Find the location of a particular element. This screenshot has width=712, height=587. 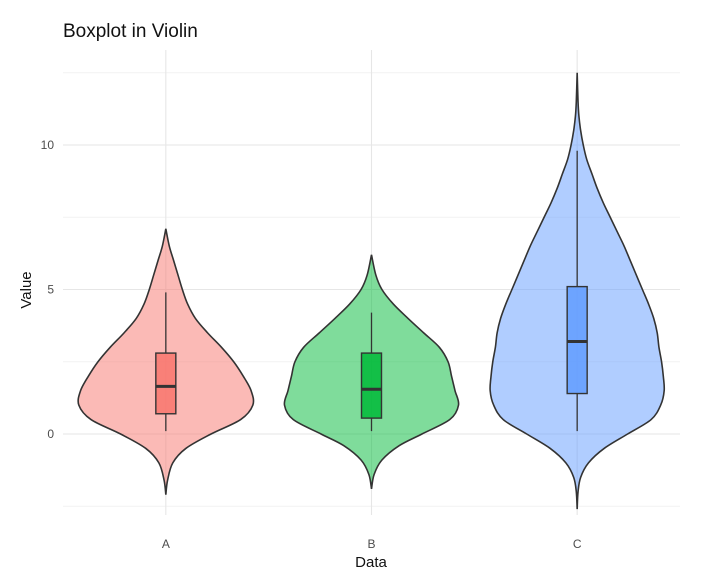

y-tick-label: 0 is located at coordinates (50, 434).